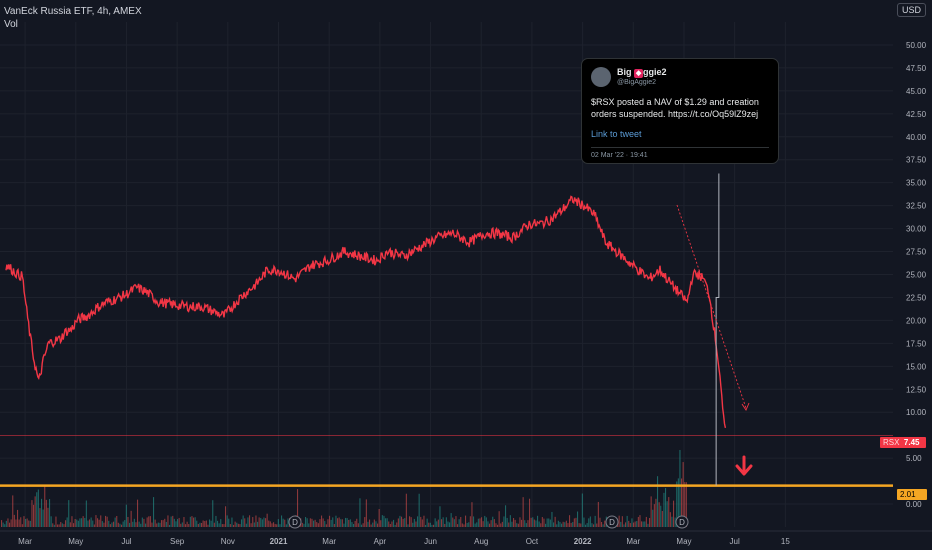 The image size is (932, 550). I want to click on nav-line, so click(717, 329).